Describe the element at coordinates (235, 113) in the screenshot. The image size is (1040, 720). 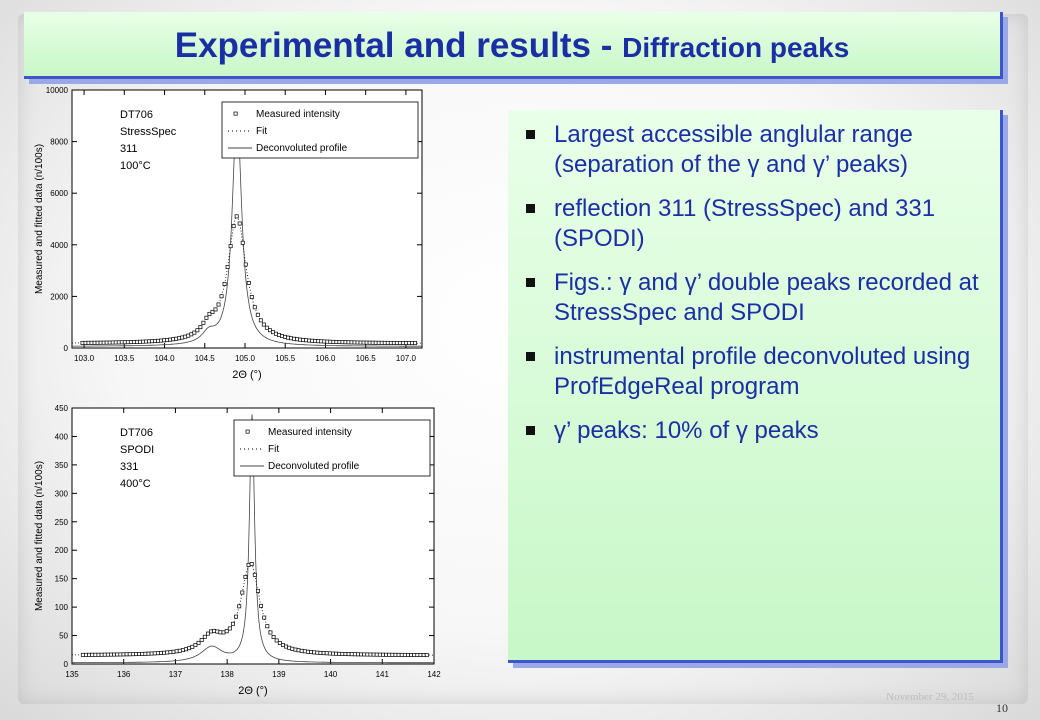
I see `legend-measured-marker` at that location.